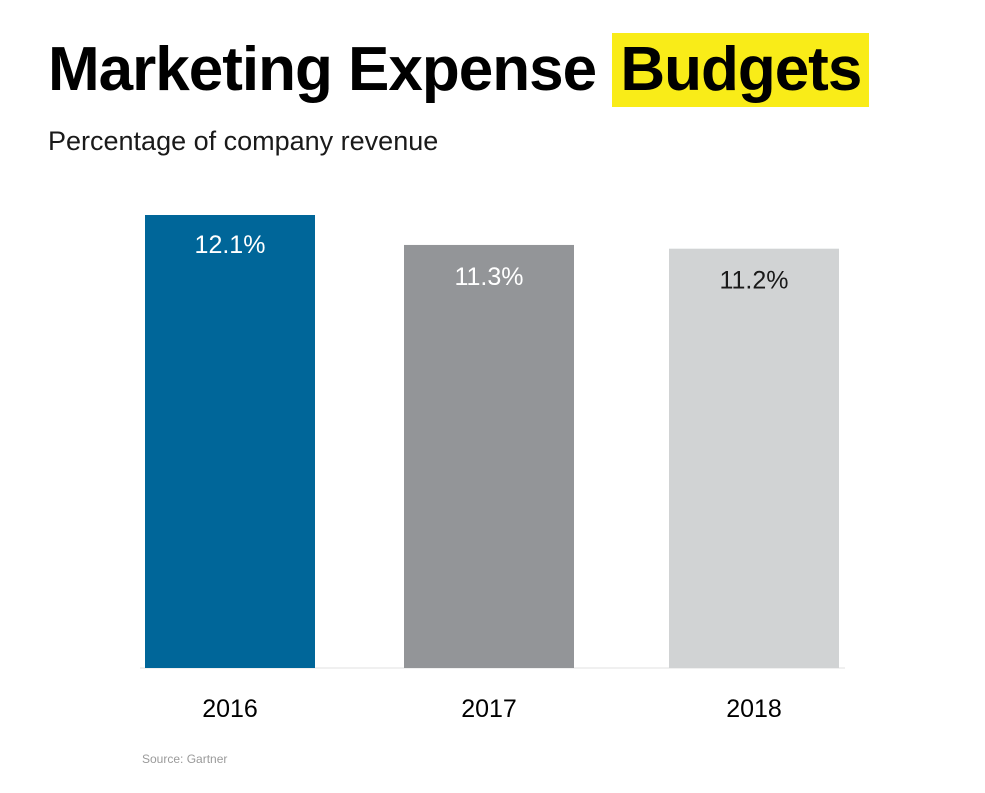 This screenshot has width=985, height=793. Describe the element at coordinates (489, 709) in the screenshot. I see `x-tick-label-2017: 2017` at that location.